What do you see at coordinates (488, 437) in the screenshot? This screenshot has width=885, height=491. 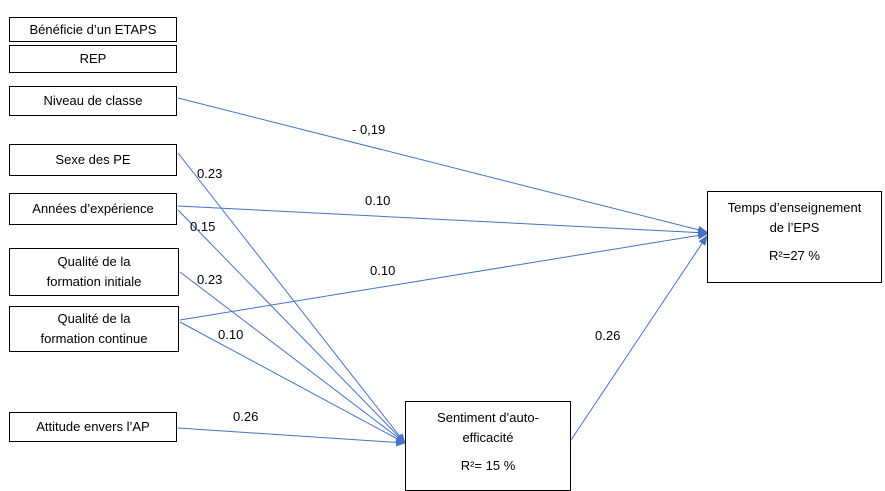 I see `node-sentiment-label-line2: efficacité` at bounding box center [488, 437].